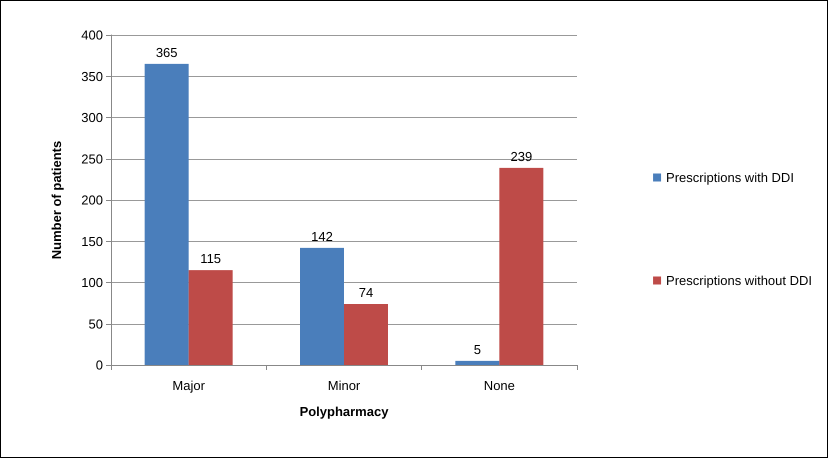 This screenshot has width=828, height=458. Describe the element at coordinates (344, 385) in the screenshot. I see `x-tick-label: Minor` at that location.